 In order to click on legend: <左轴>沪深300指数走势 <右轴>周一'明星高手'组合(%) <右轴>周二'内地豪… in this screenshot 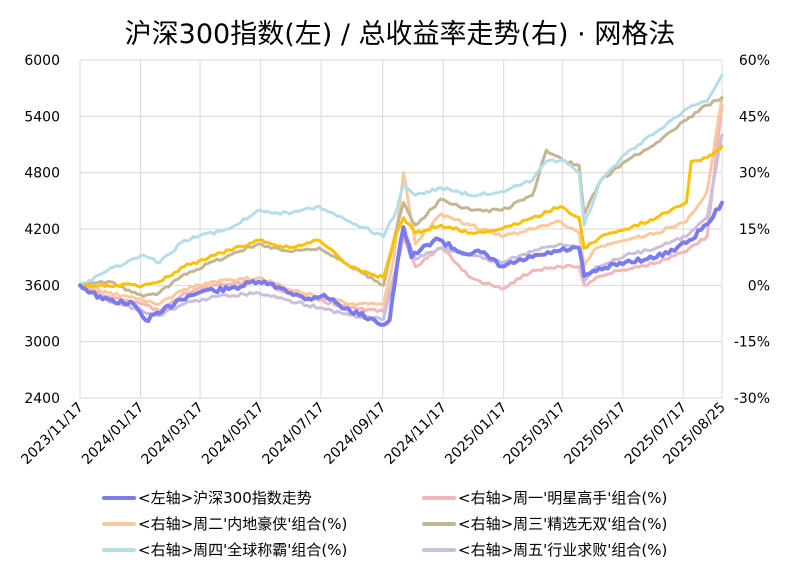, I will do `click(384, 524)`.